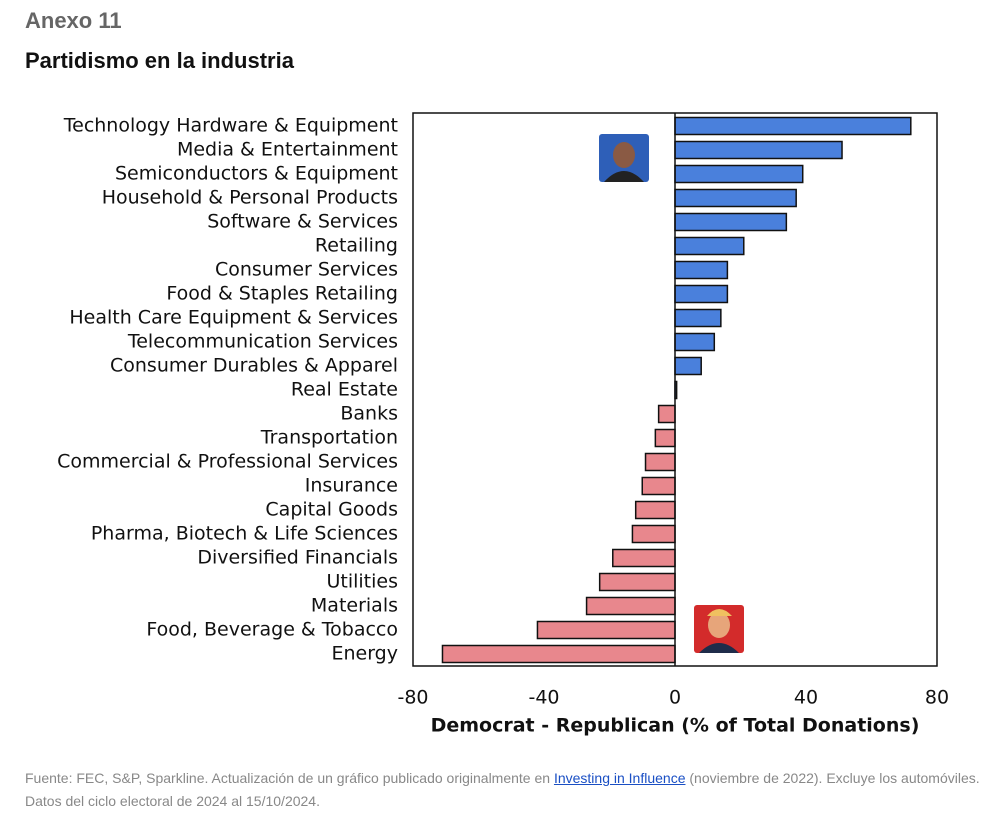 This screenshot has height=823, width=1000. What do you see at coordinates (282, 294) in the screenshot?
I see `y-tick-label: Food & Staples Retailing` at bounding box center [282, 294].